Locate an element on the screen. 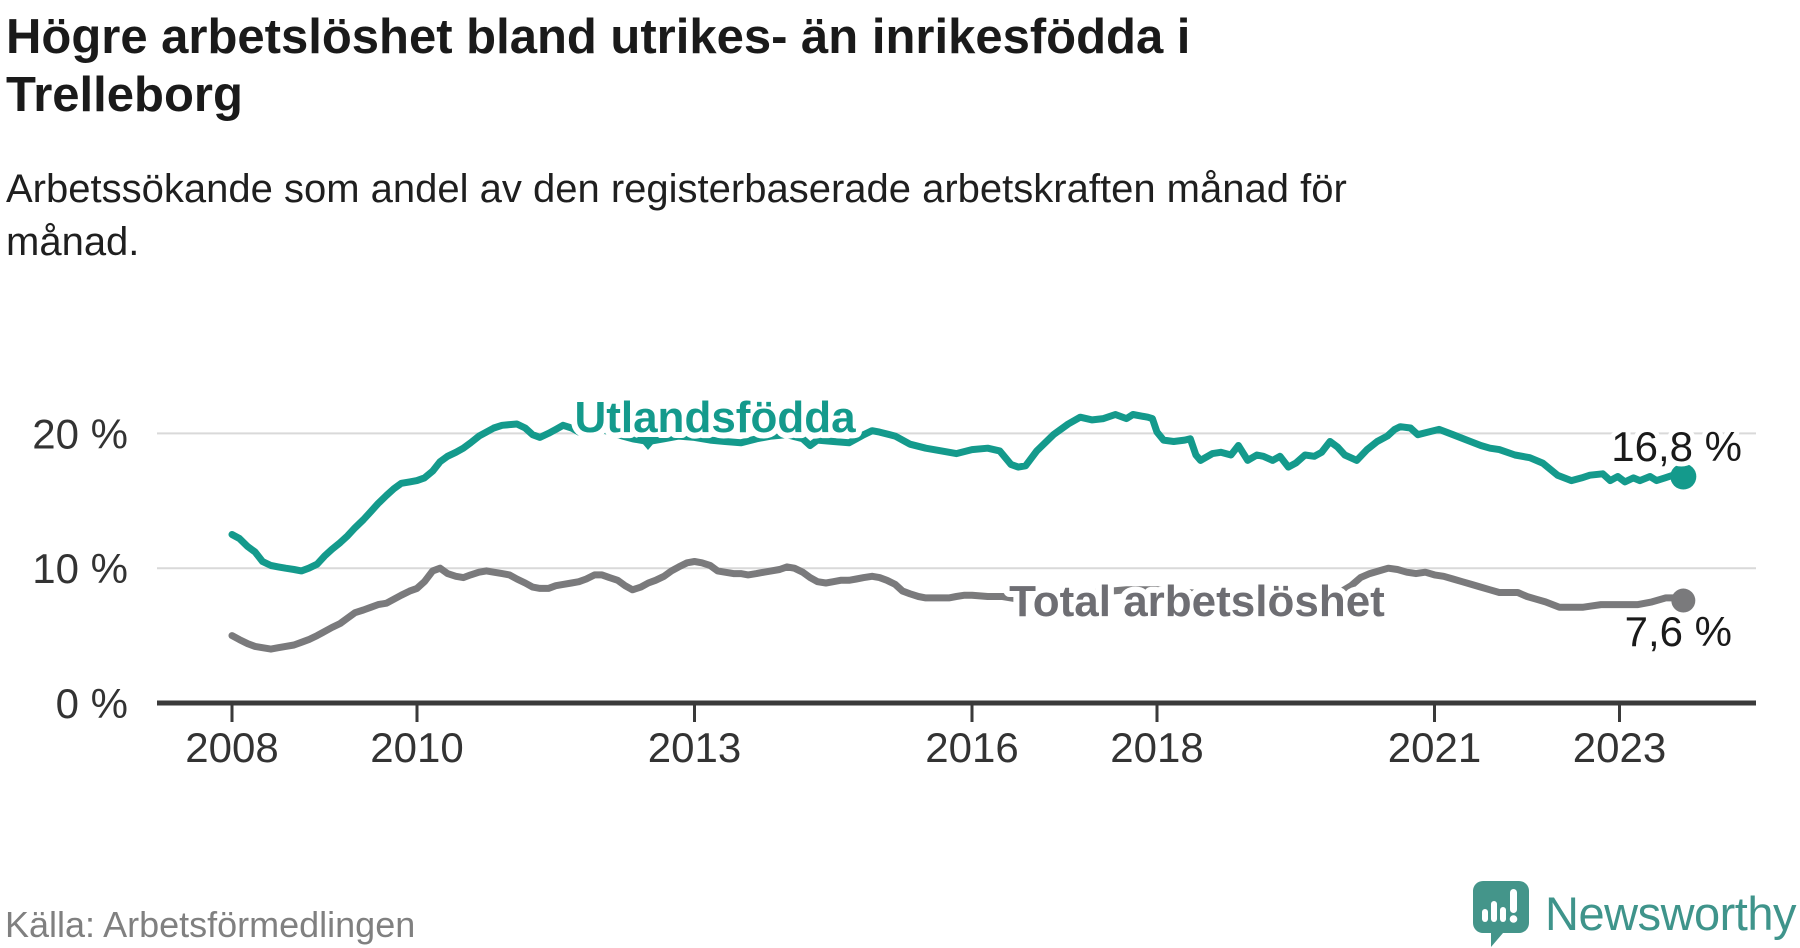 This screenshot has width=1800, height=948. series-inline-labels: Utlandsfödda Total arbetslöshet is located at coordinates (979, 509).